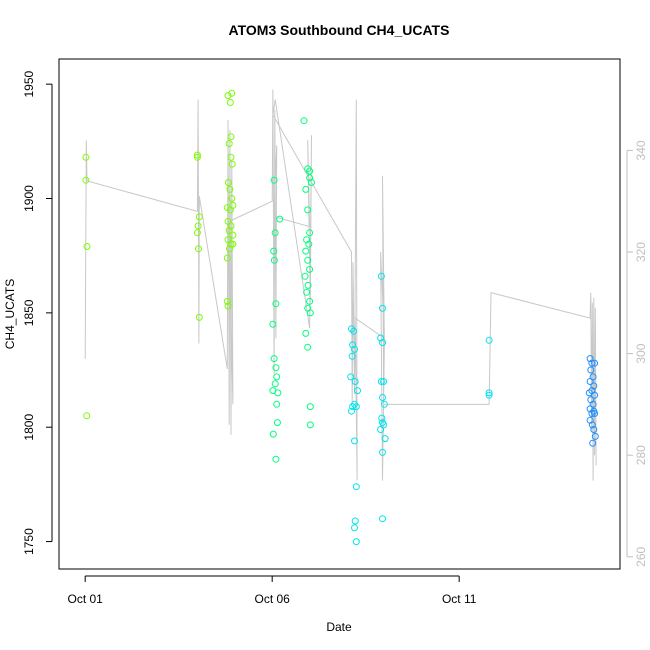 The height and width of the screenshot is (650, 650). What do you see at coordinates (641, 150) in the screenshot?
I see `secondary-y-tick-label: 340` at bounding box center [641, 150].